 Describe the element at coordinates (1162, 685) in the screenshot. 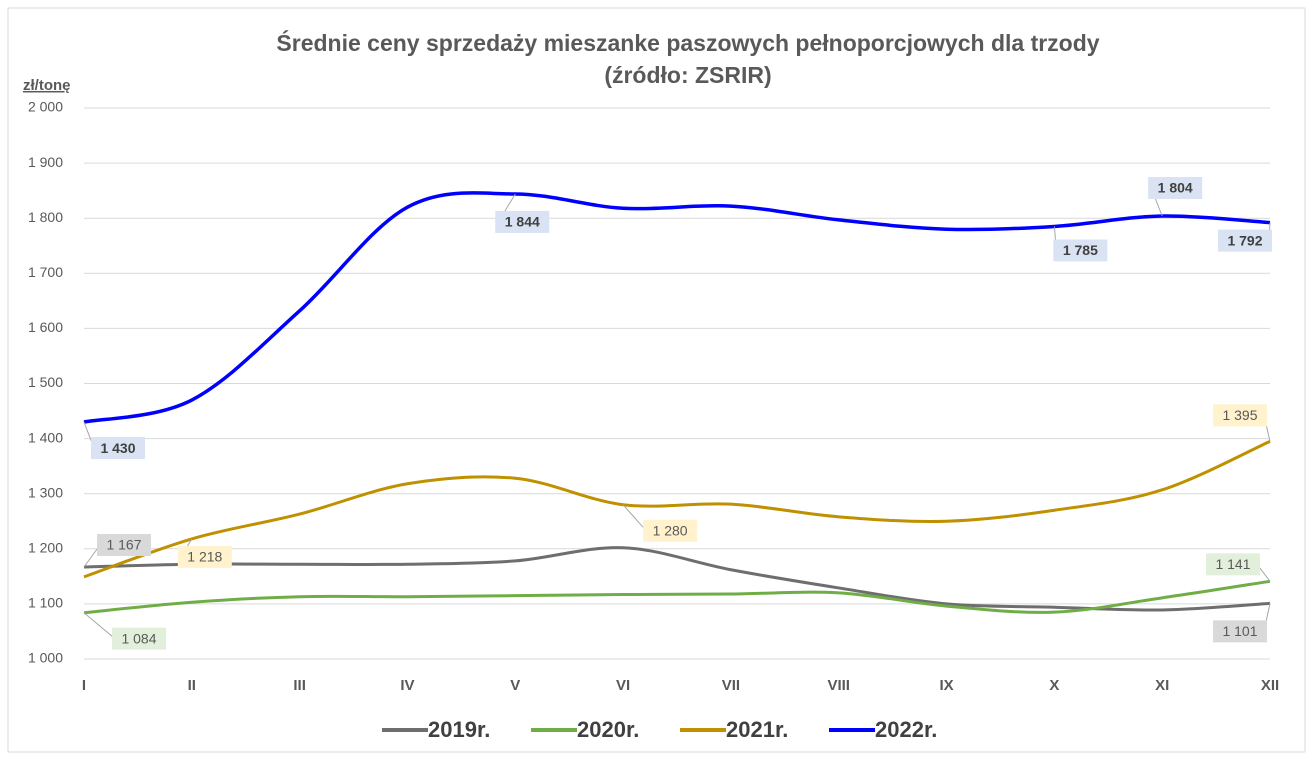

I see `x-tick-label: XI` at that location.